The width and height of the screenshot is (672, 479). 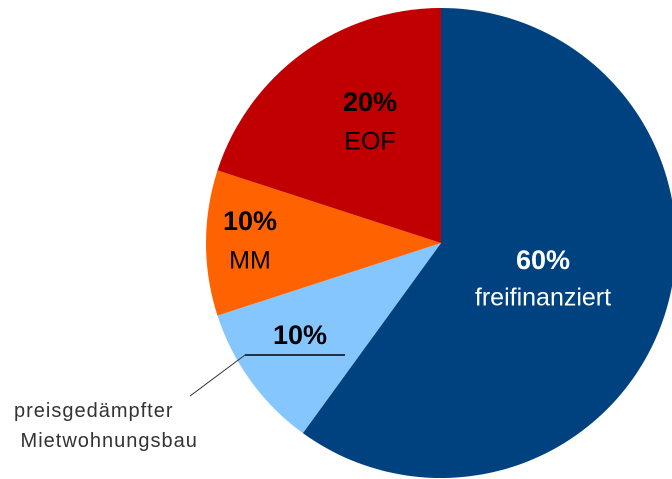 I want to click on category-label: preisgedämpfter Mietwohnungsbau, so click(x=106, y=426).